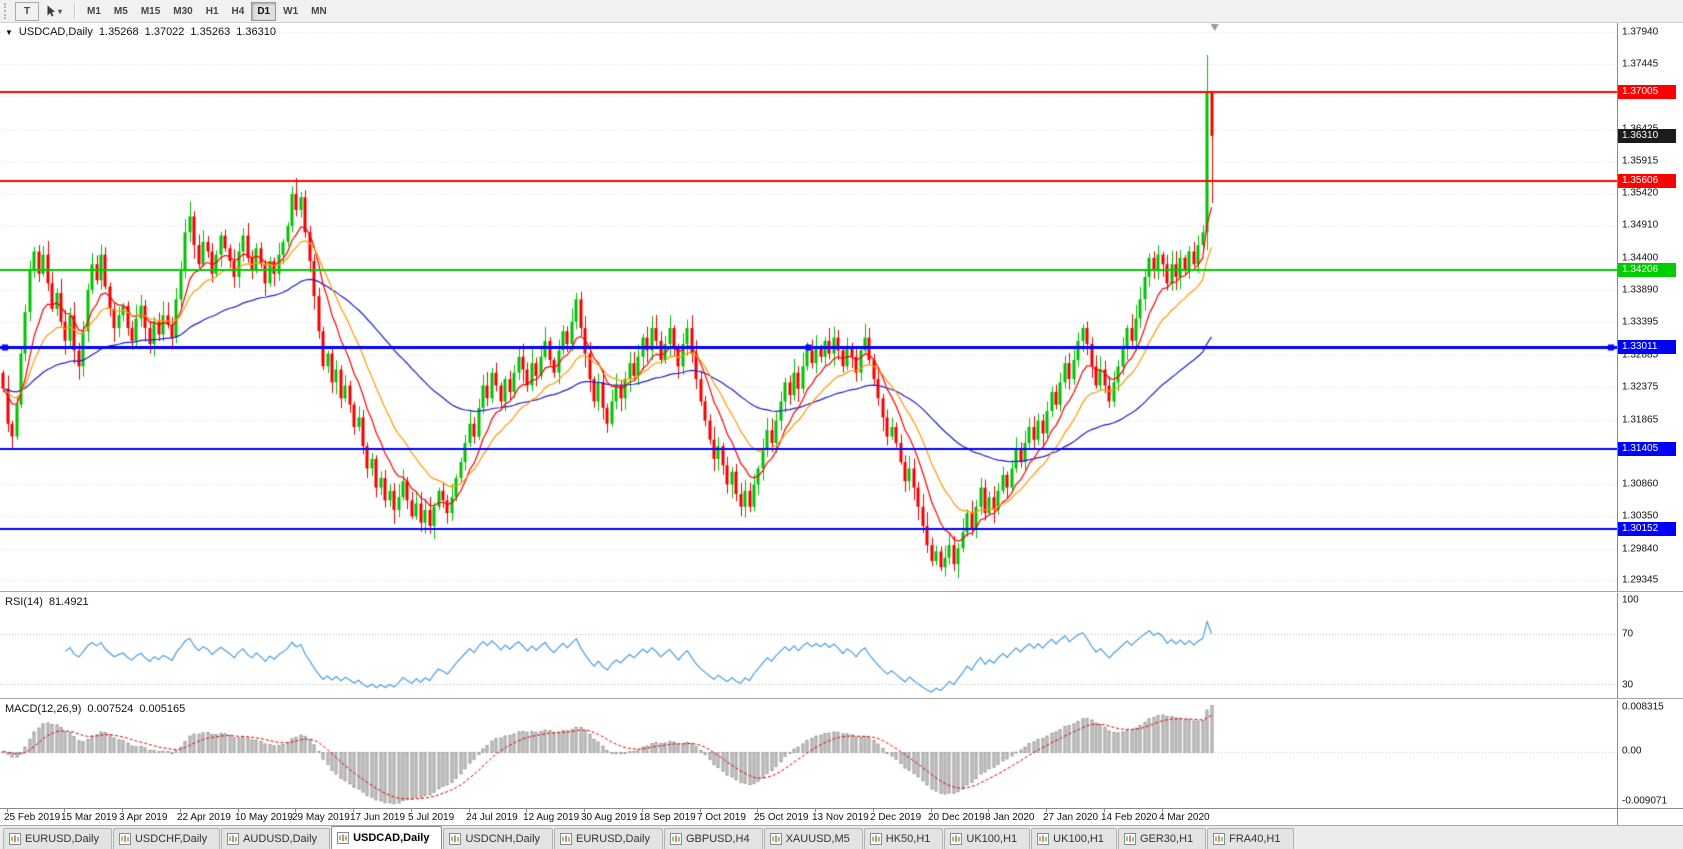  Describe the element at coordinates (210, 32) in the screenshot. I see `low-value: 1.35263` at that location.